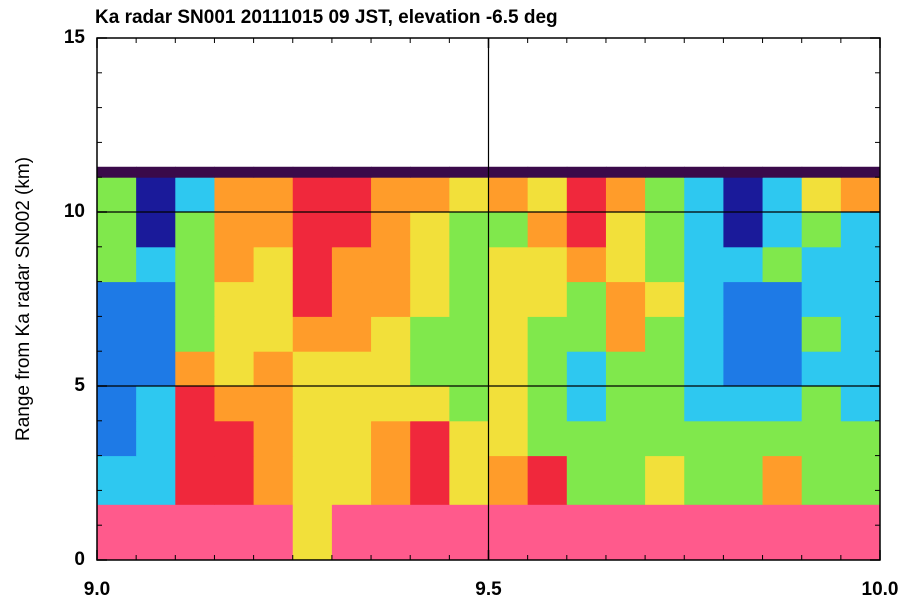 The width and height of the screenshot is (905, 606). Describe the element at coordinates (97, 589) in the screenshot. I see `x-tick-label: 9.0` at that location.